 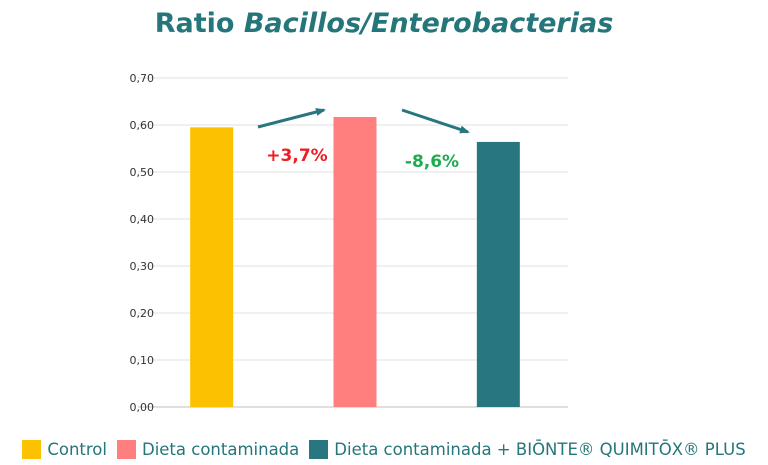 I want to click on annotation-increase: +3,7%, so click(x=296, y=156).